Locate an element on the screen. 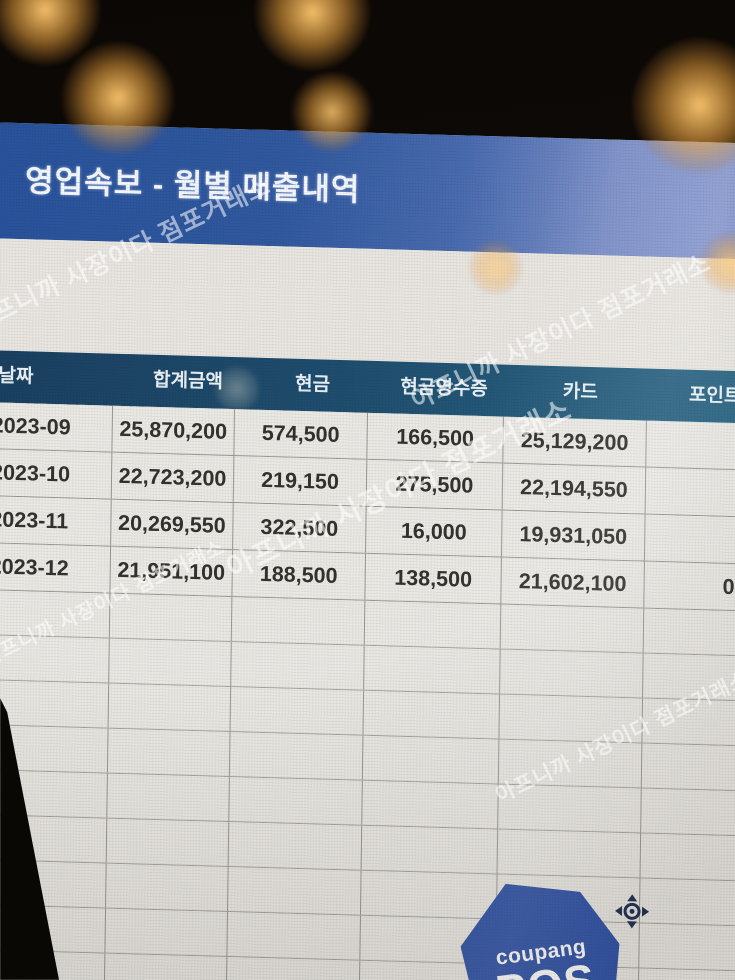 The width and height of the screenshot is (735, 980). cell-total: 25,870,200 is located at coordinates (174, 430).